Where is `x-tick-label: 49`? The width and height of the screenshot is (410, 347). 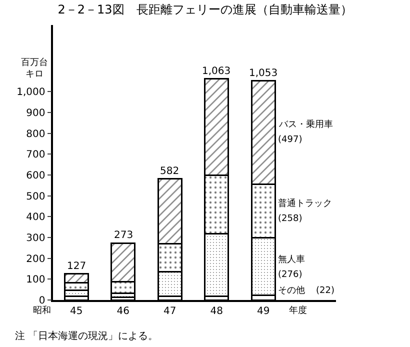 x-tick-label: 49 is located at coordinates (263, 311).